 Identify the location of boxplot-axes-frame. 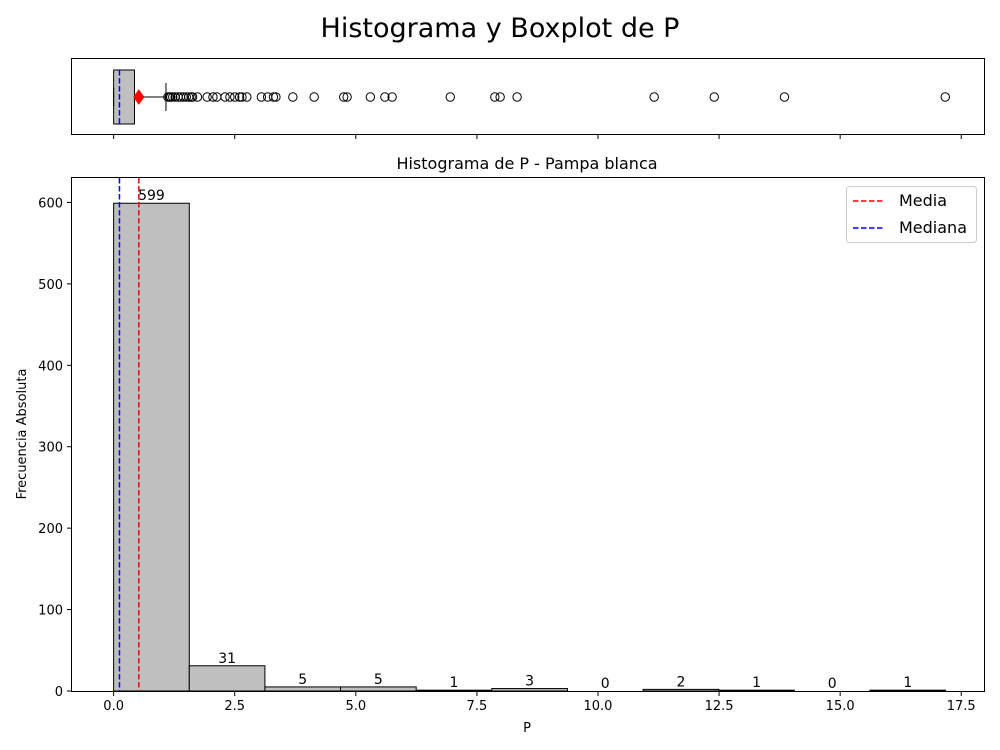
(528, 96).